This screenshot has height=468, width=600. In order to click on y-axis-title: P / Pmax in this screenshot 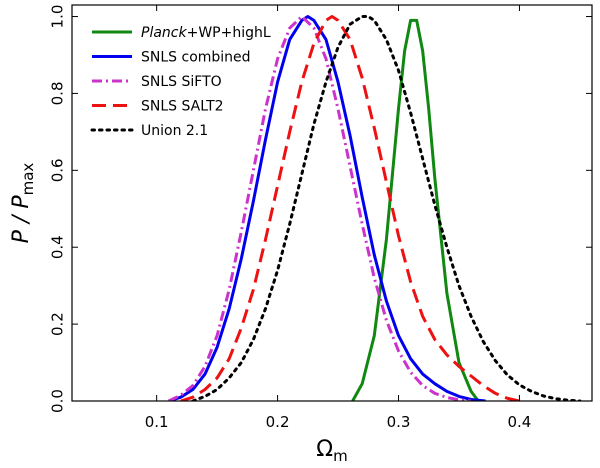, I will do `click(23, 203)`.